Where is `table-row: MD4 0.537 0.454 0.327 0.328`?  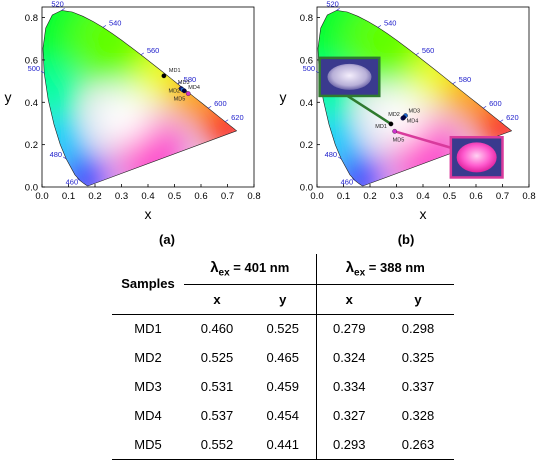
table-row: MD4 0.537 0.454 0.327 0.328 is located at coordinates (283, 415).